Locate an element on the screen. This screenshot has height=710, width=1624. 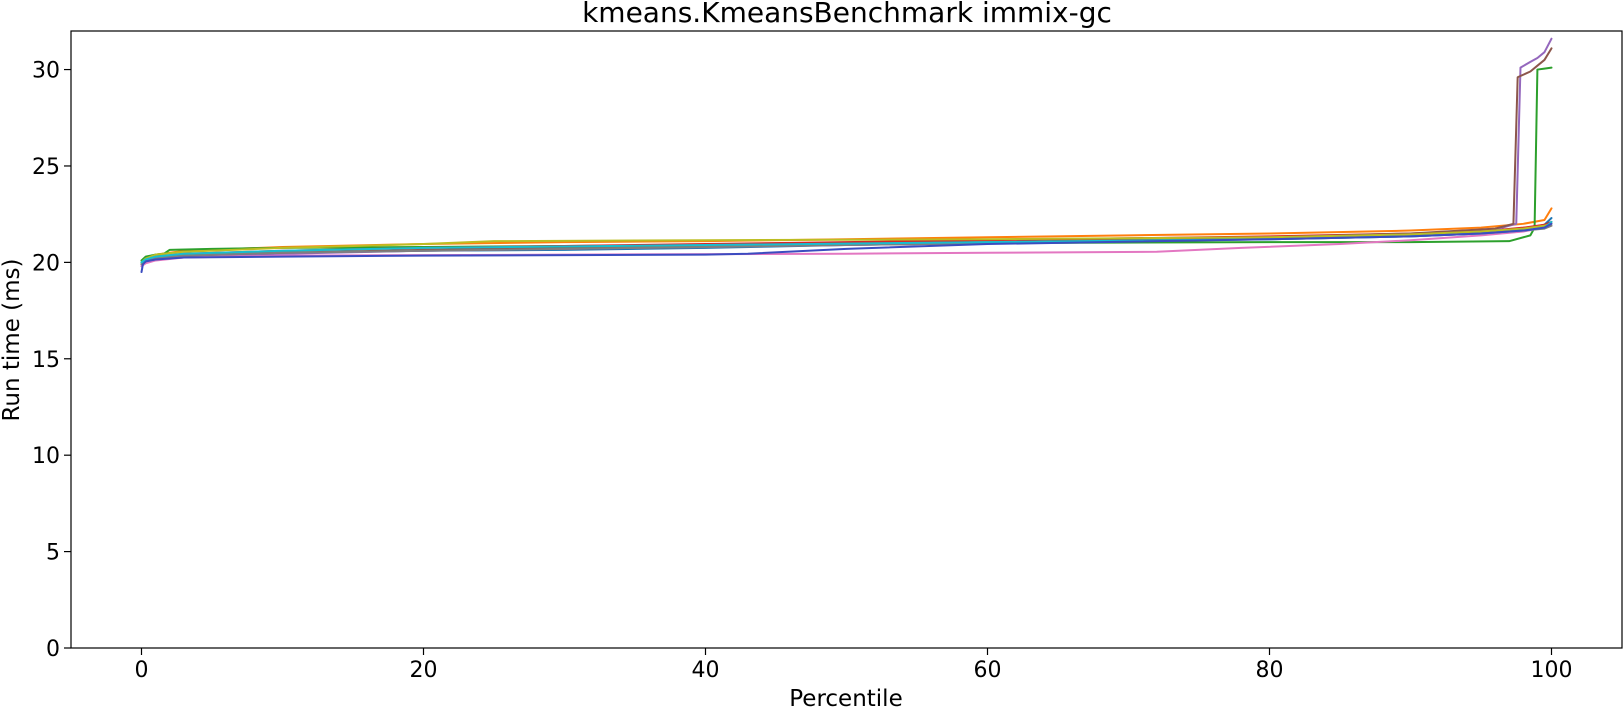
y-tick-label: 5 is located at coordinates (53, 553).